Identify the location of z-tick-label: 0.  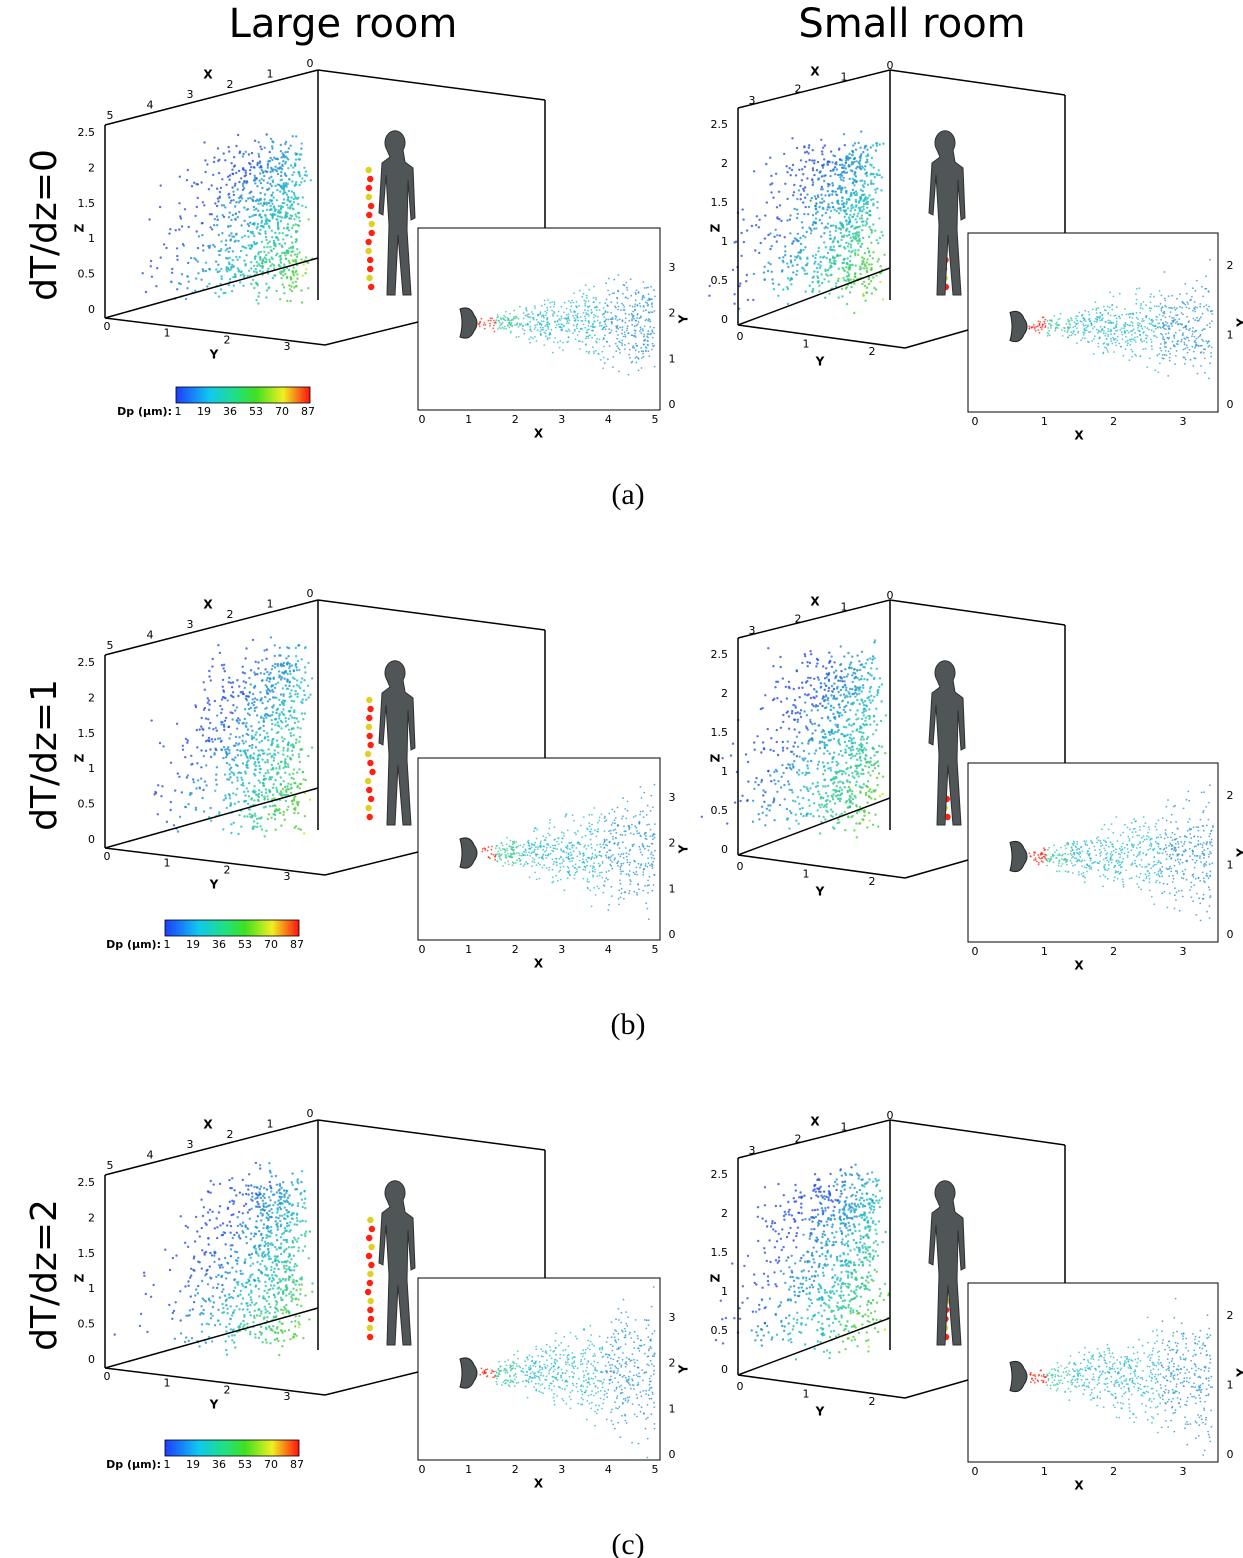
(724, 319).